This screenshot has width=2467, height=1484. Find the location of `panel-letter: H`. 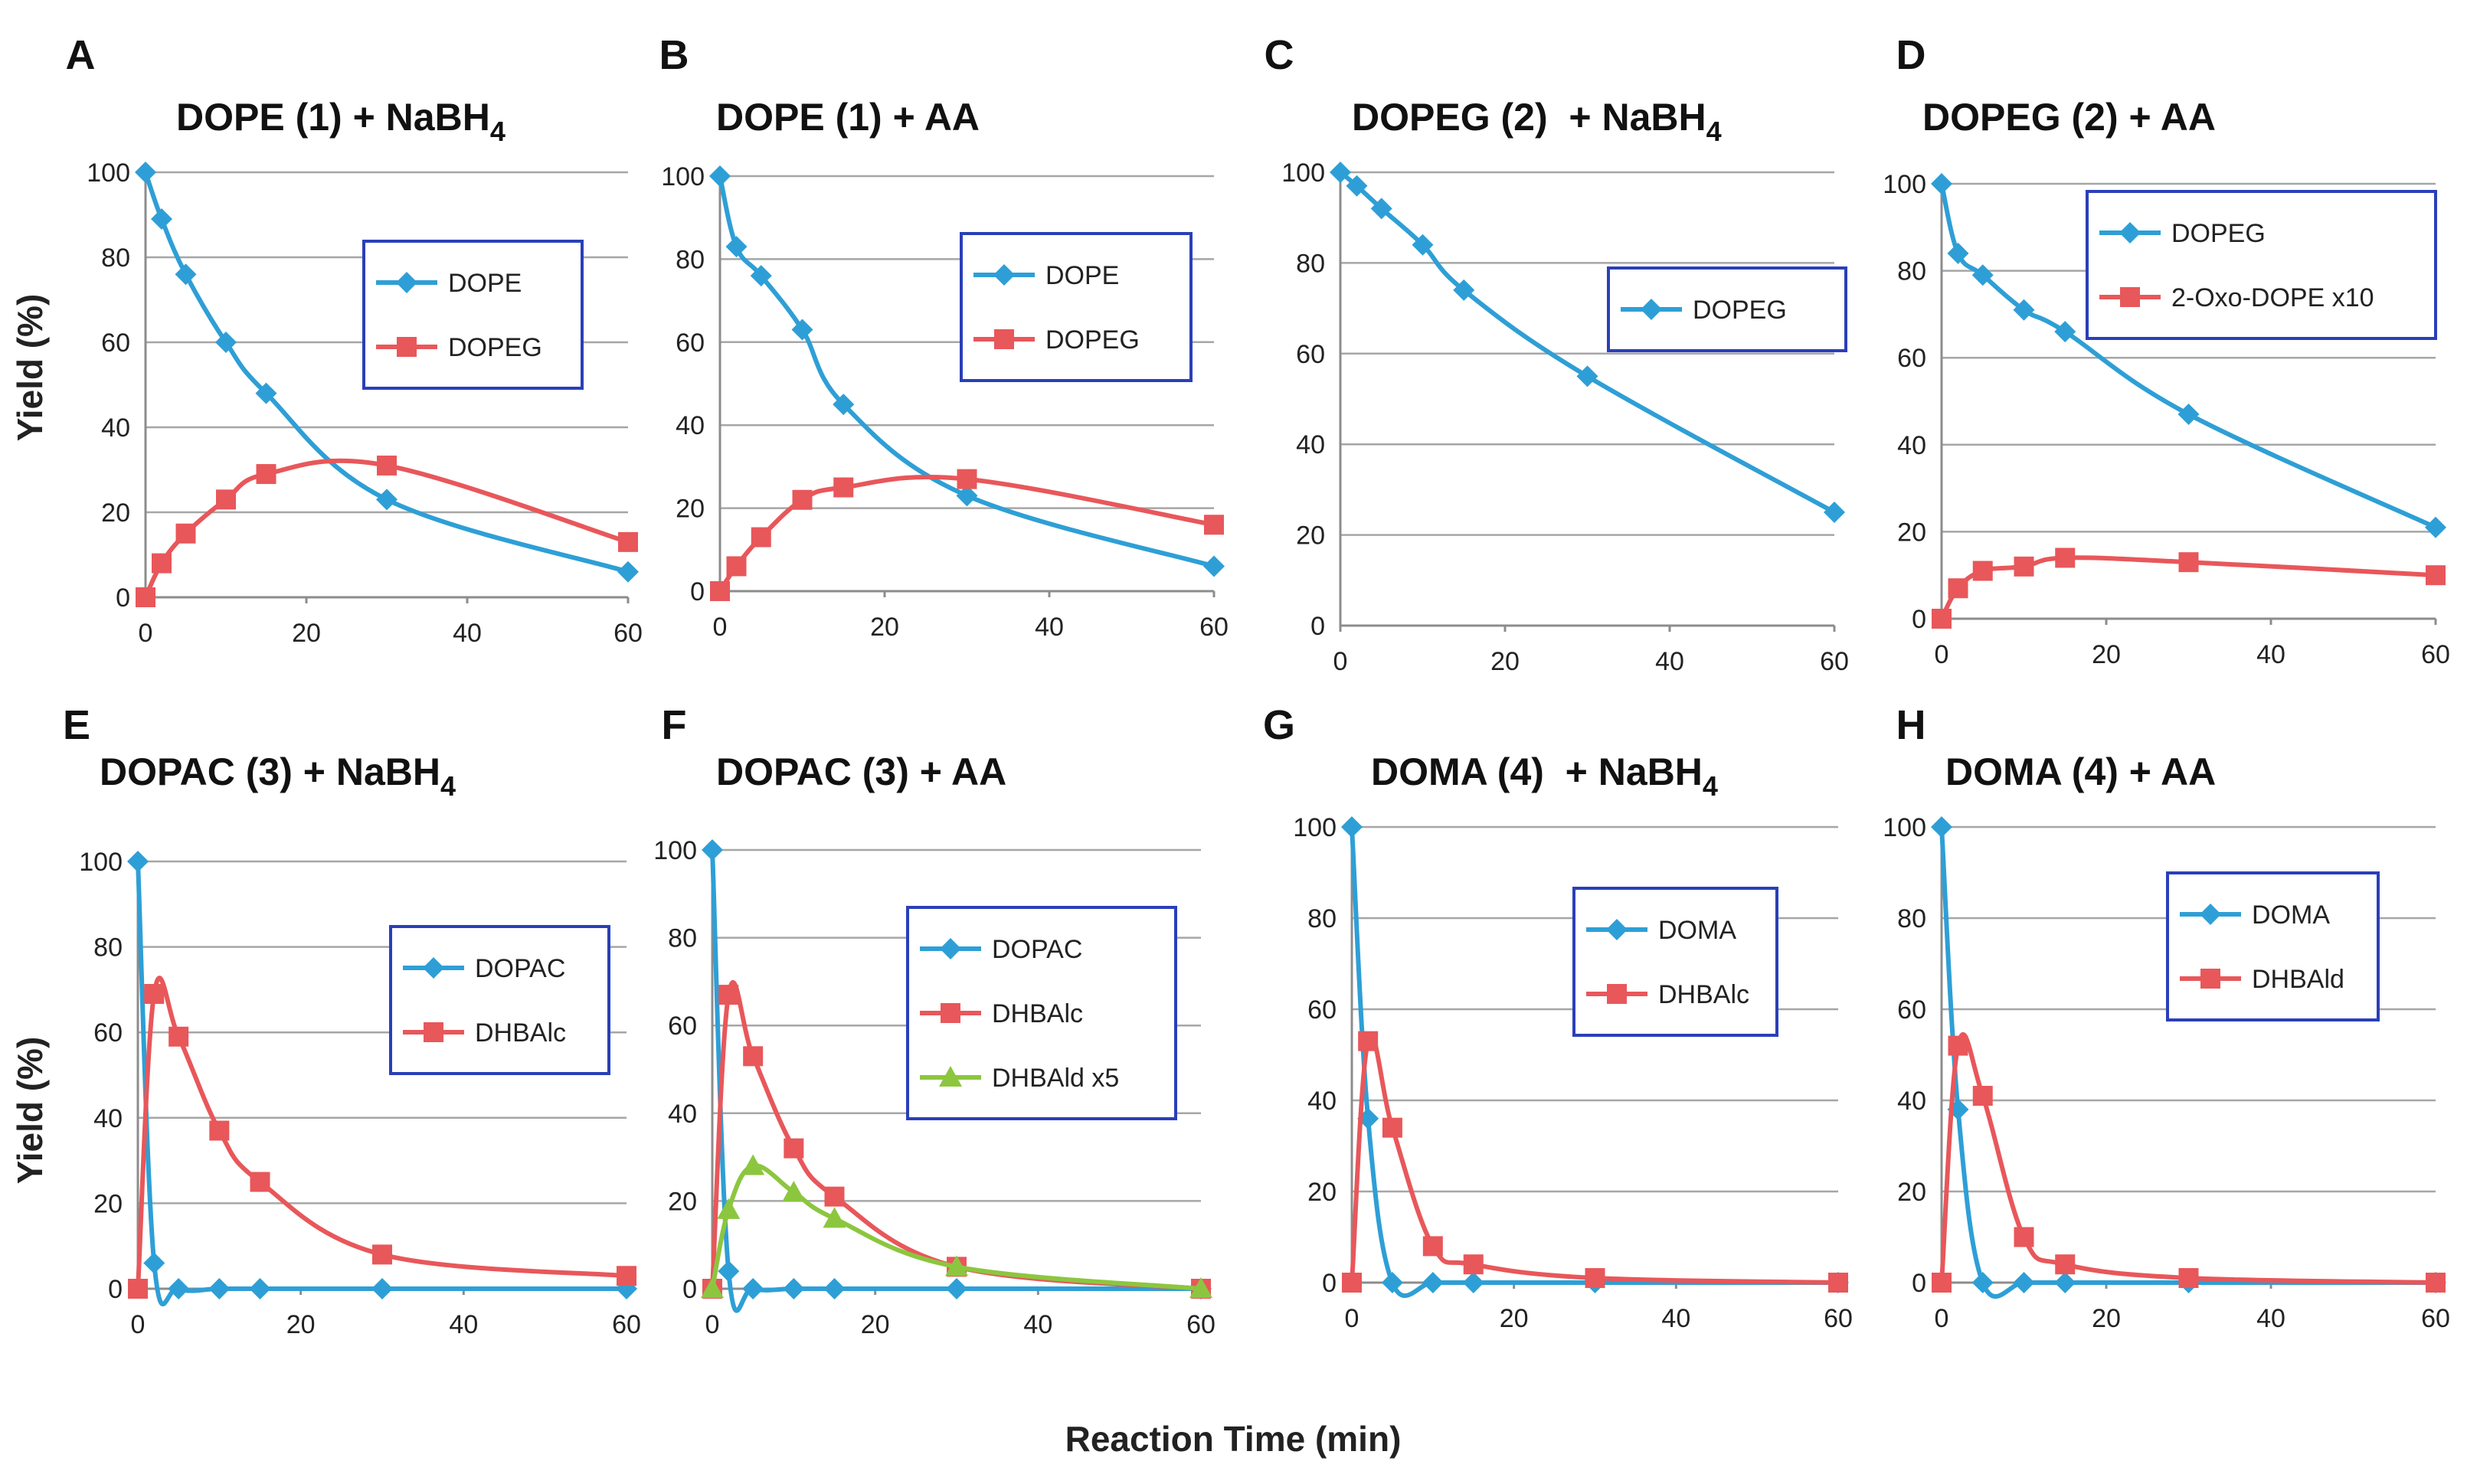

panel-letter: H is located at coordinates (1911, 725).